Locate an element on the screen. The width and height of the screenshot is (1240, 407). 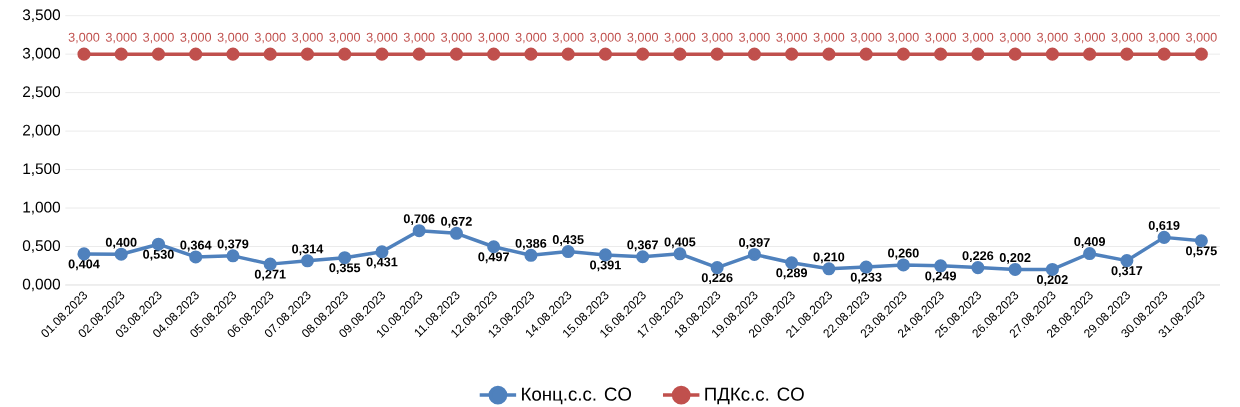
data-label: 0,497 is located at coordinates (493, 258).